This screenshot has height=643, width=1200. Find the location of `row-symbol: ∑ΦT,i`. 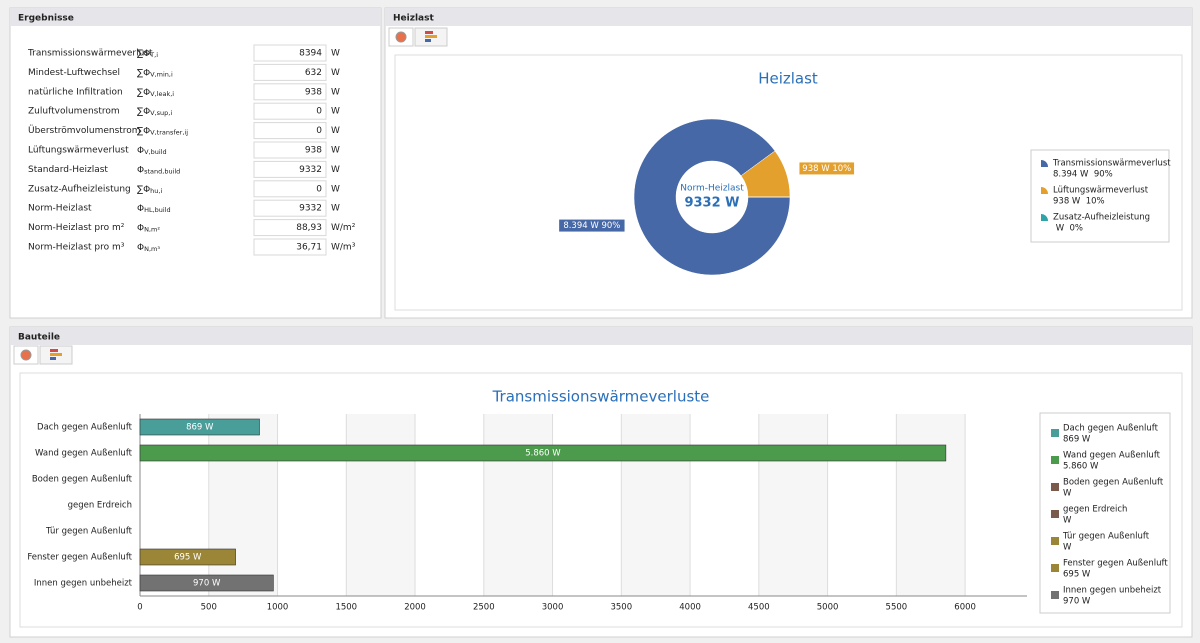

row-symbol: ∑ΦT,i is located at coordinates (147, 54).